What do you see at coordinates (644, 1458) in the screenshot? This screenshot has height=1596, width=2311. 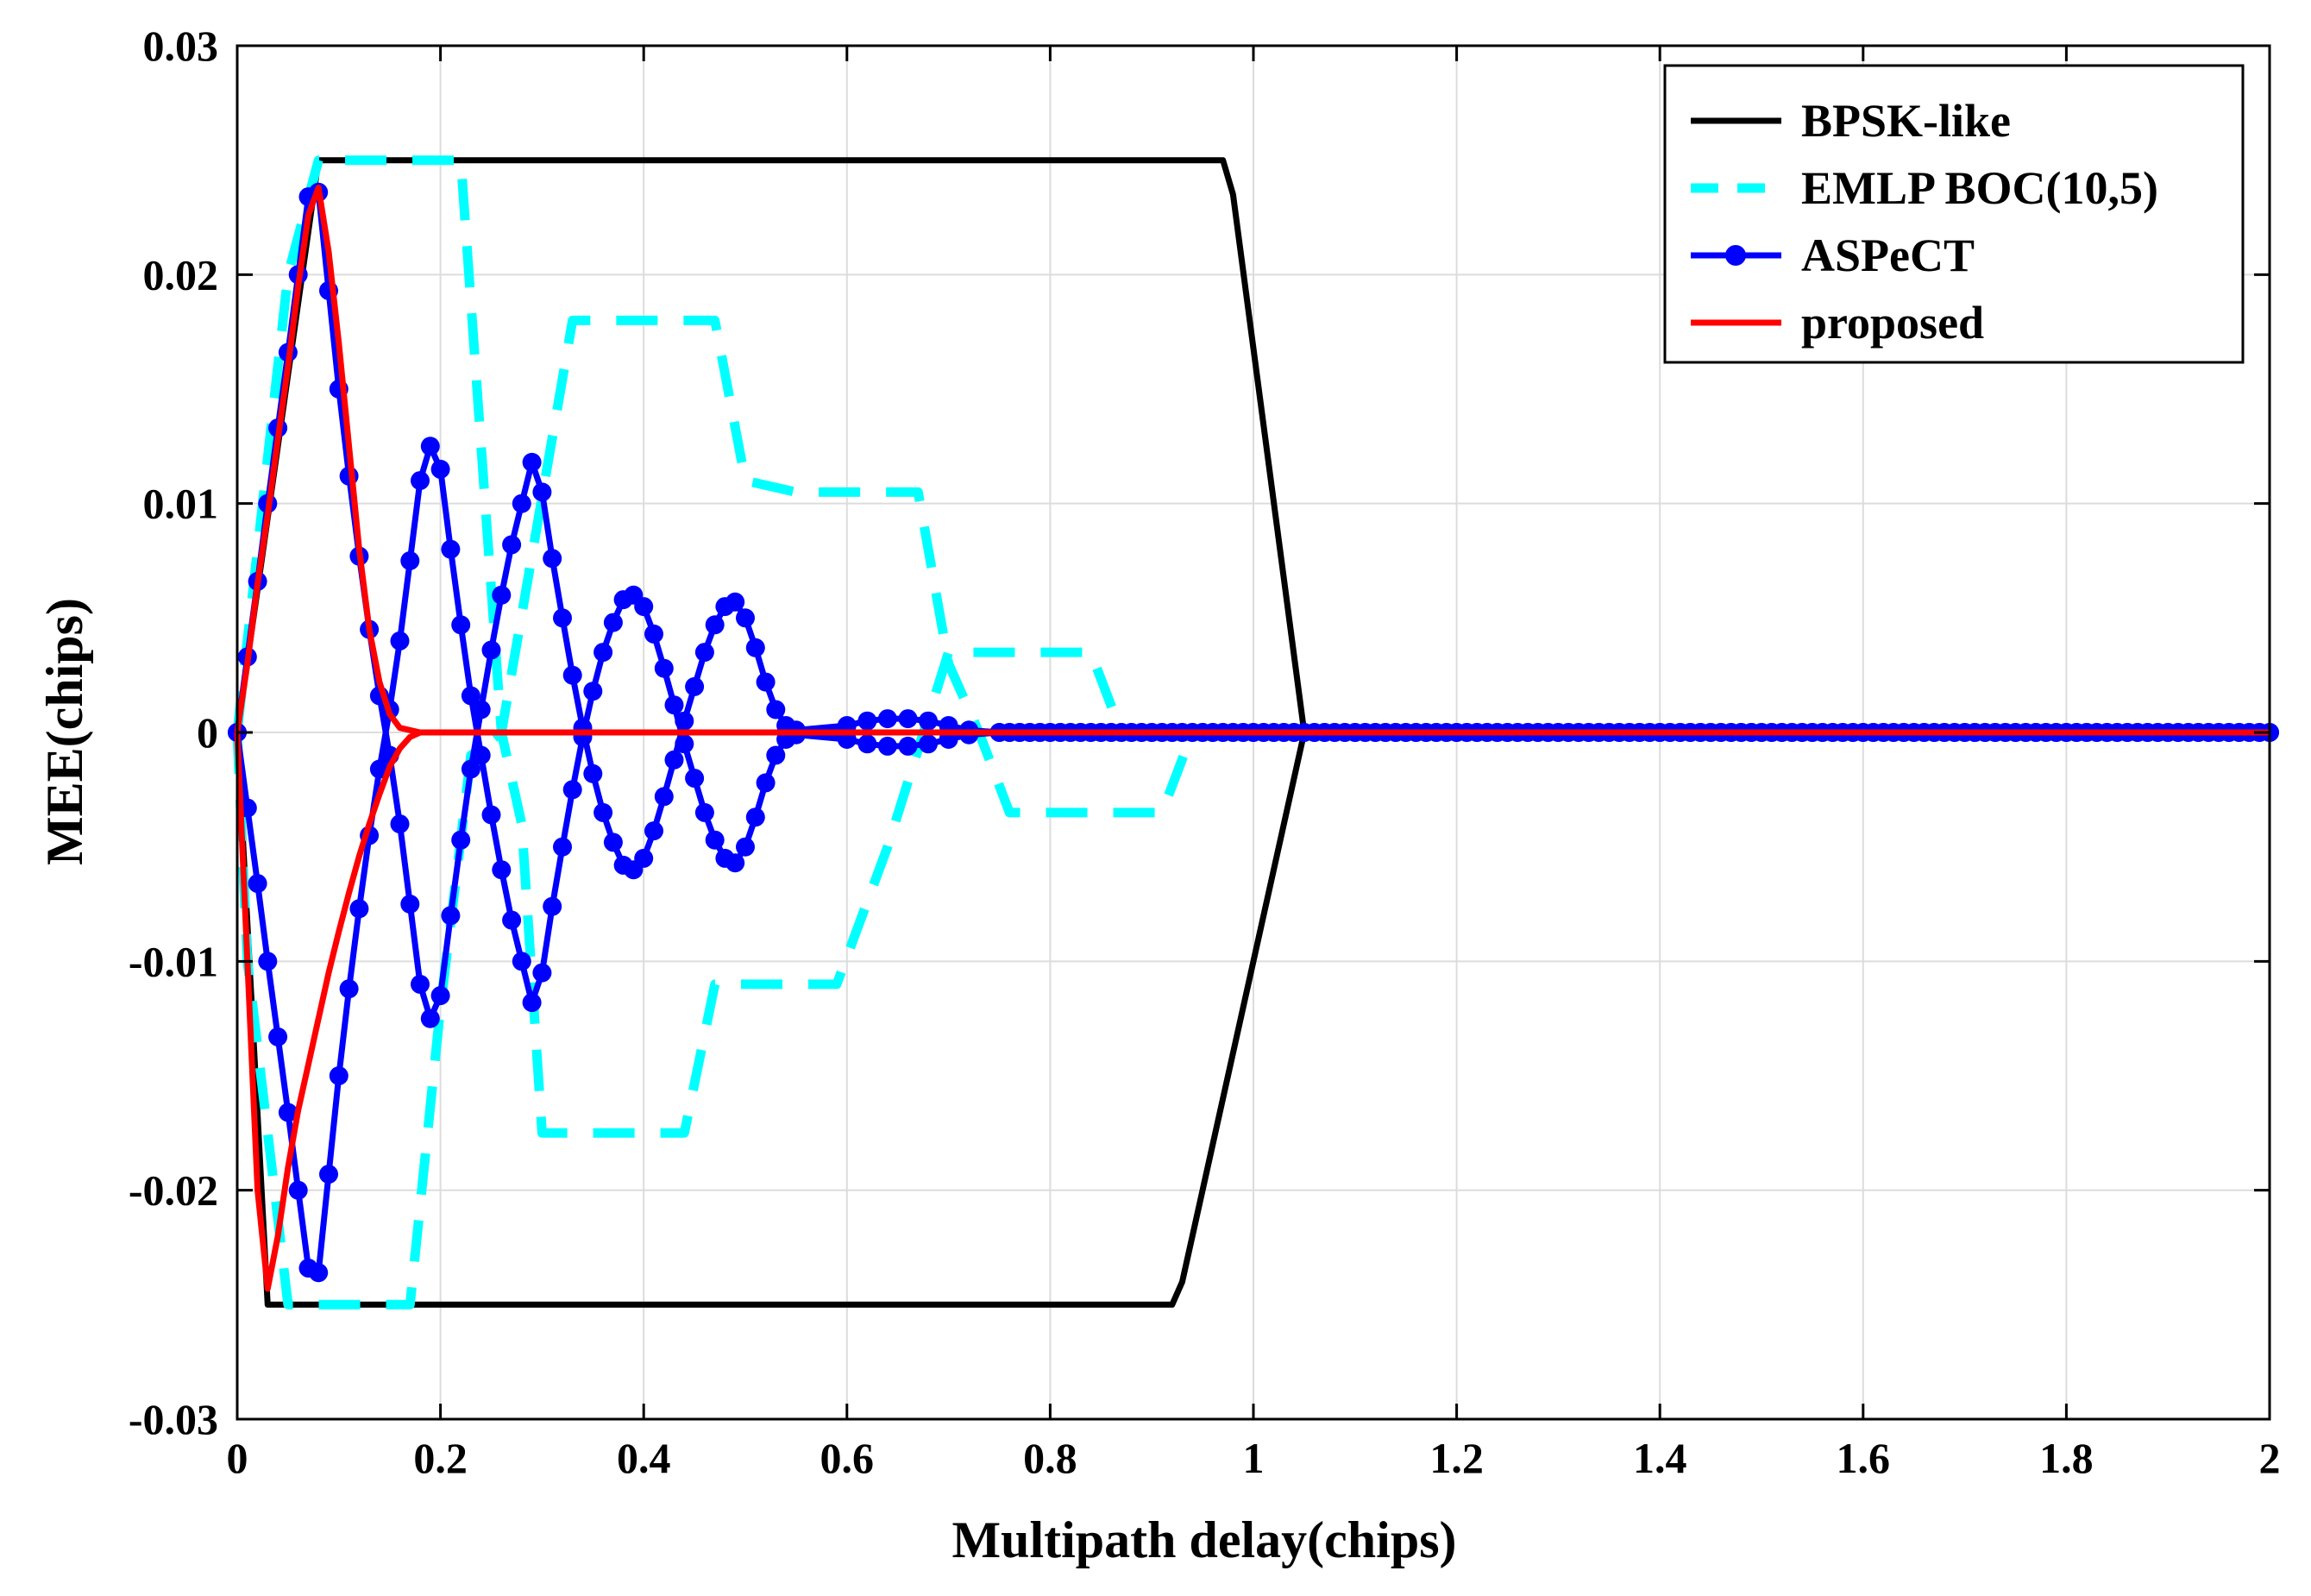 I see `x-tick-label: 0.4` at bounding box center [644, 1458].